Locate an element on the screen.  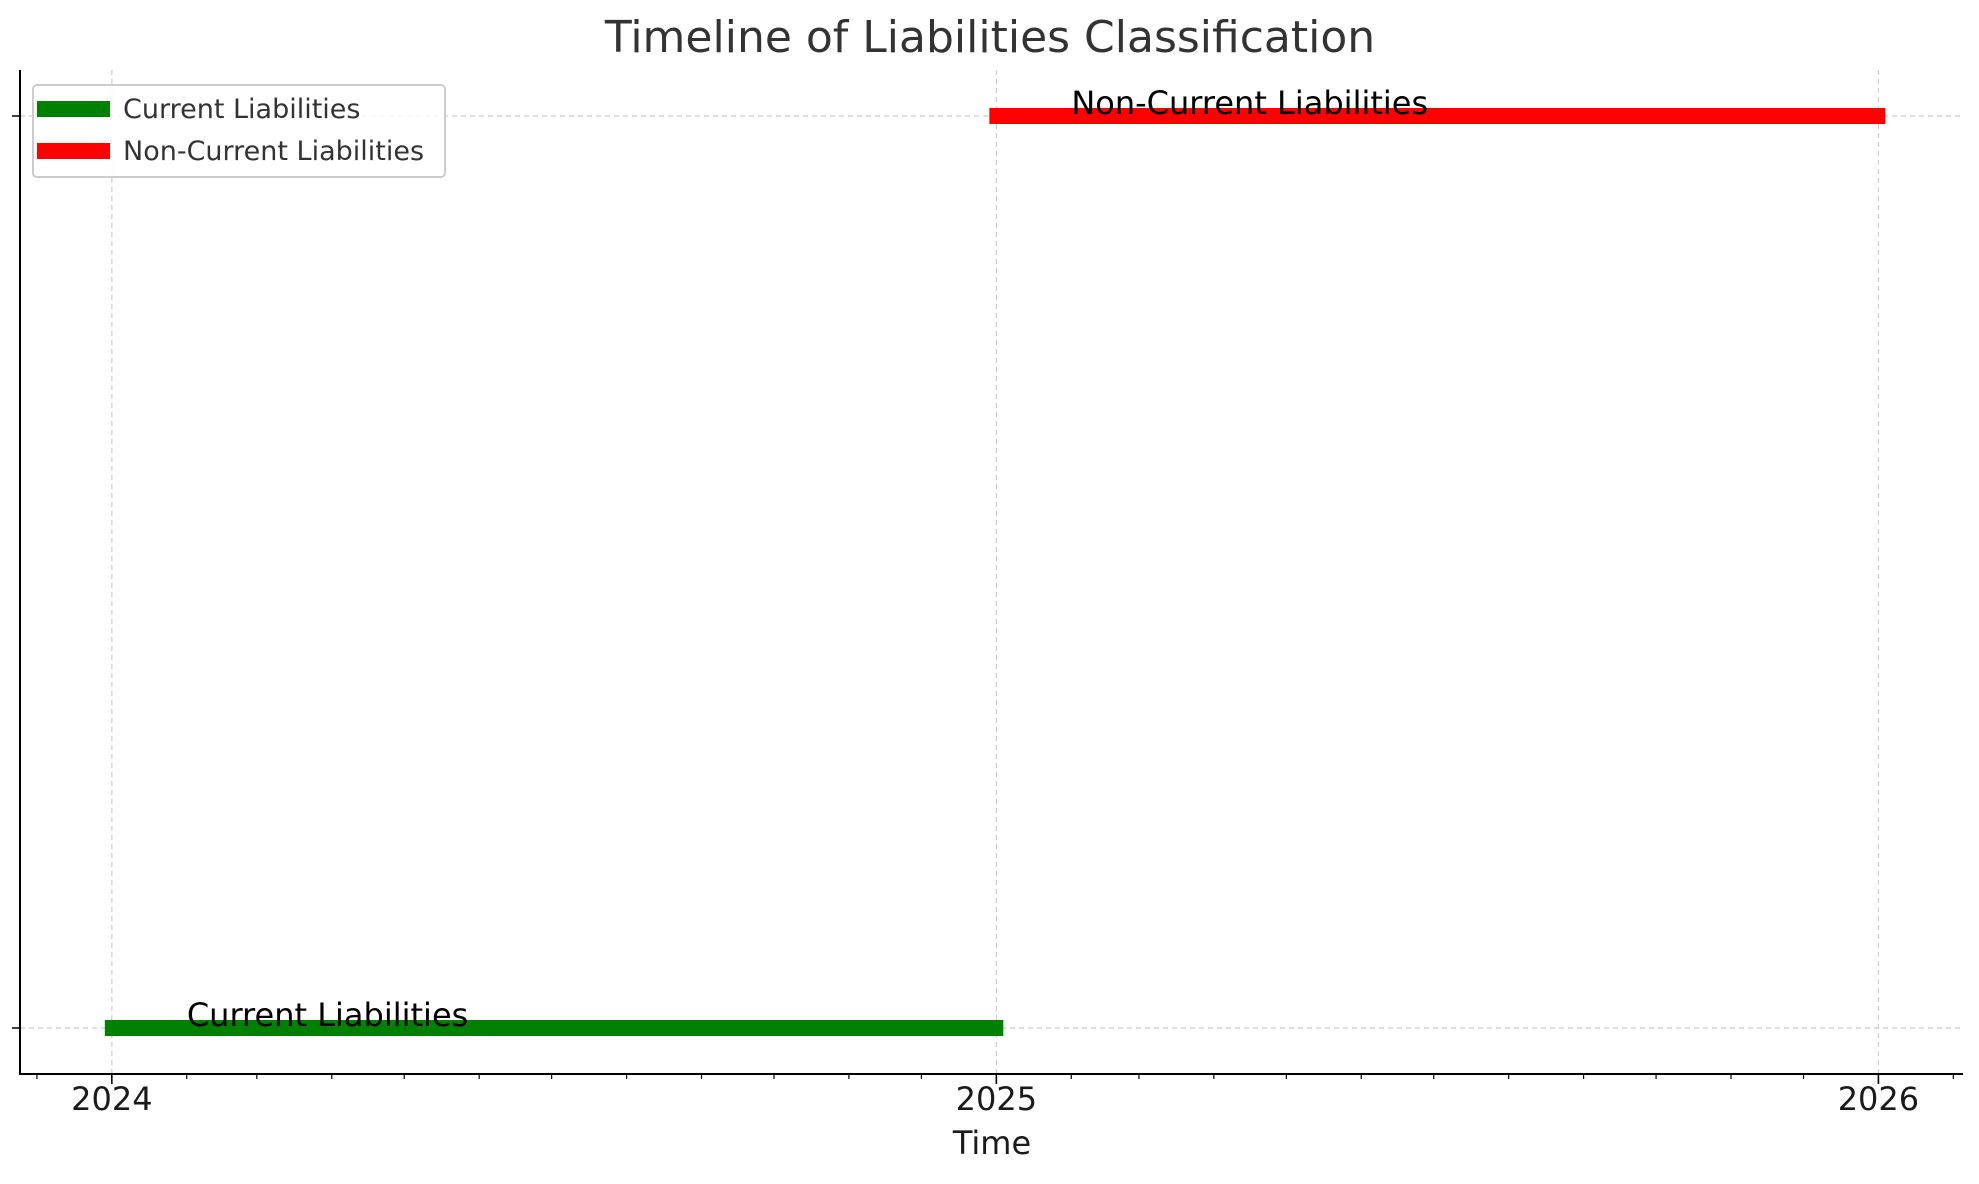
x-tick-label: 2025 is located at coordinates (996, 1099).